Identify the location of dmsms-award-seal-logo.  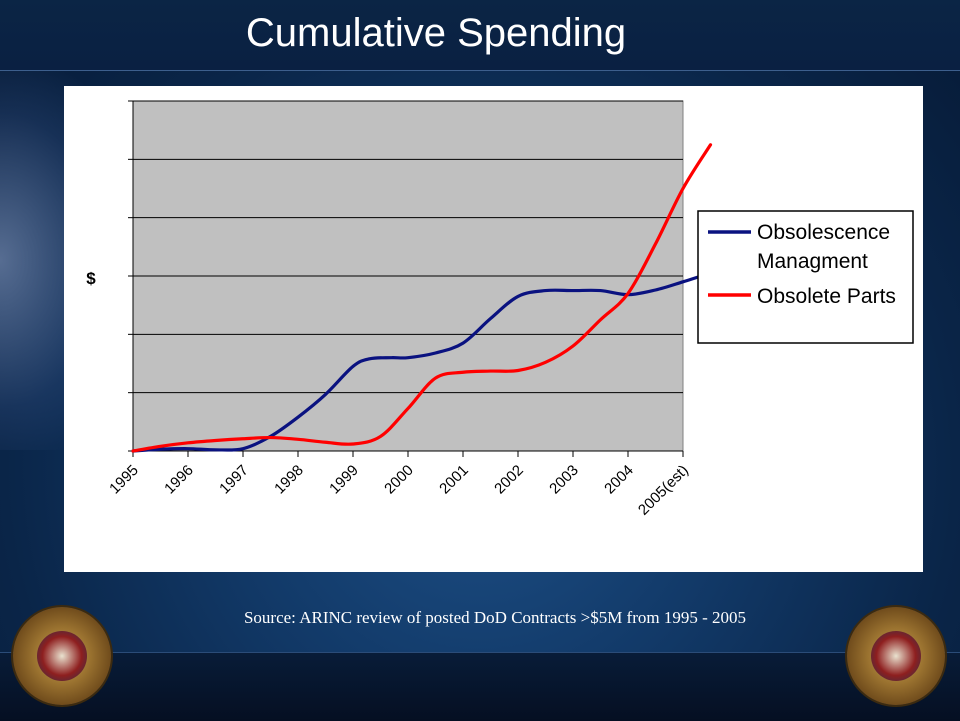
(896, 656).